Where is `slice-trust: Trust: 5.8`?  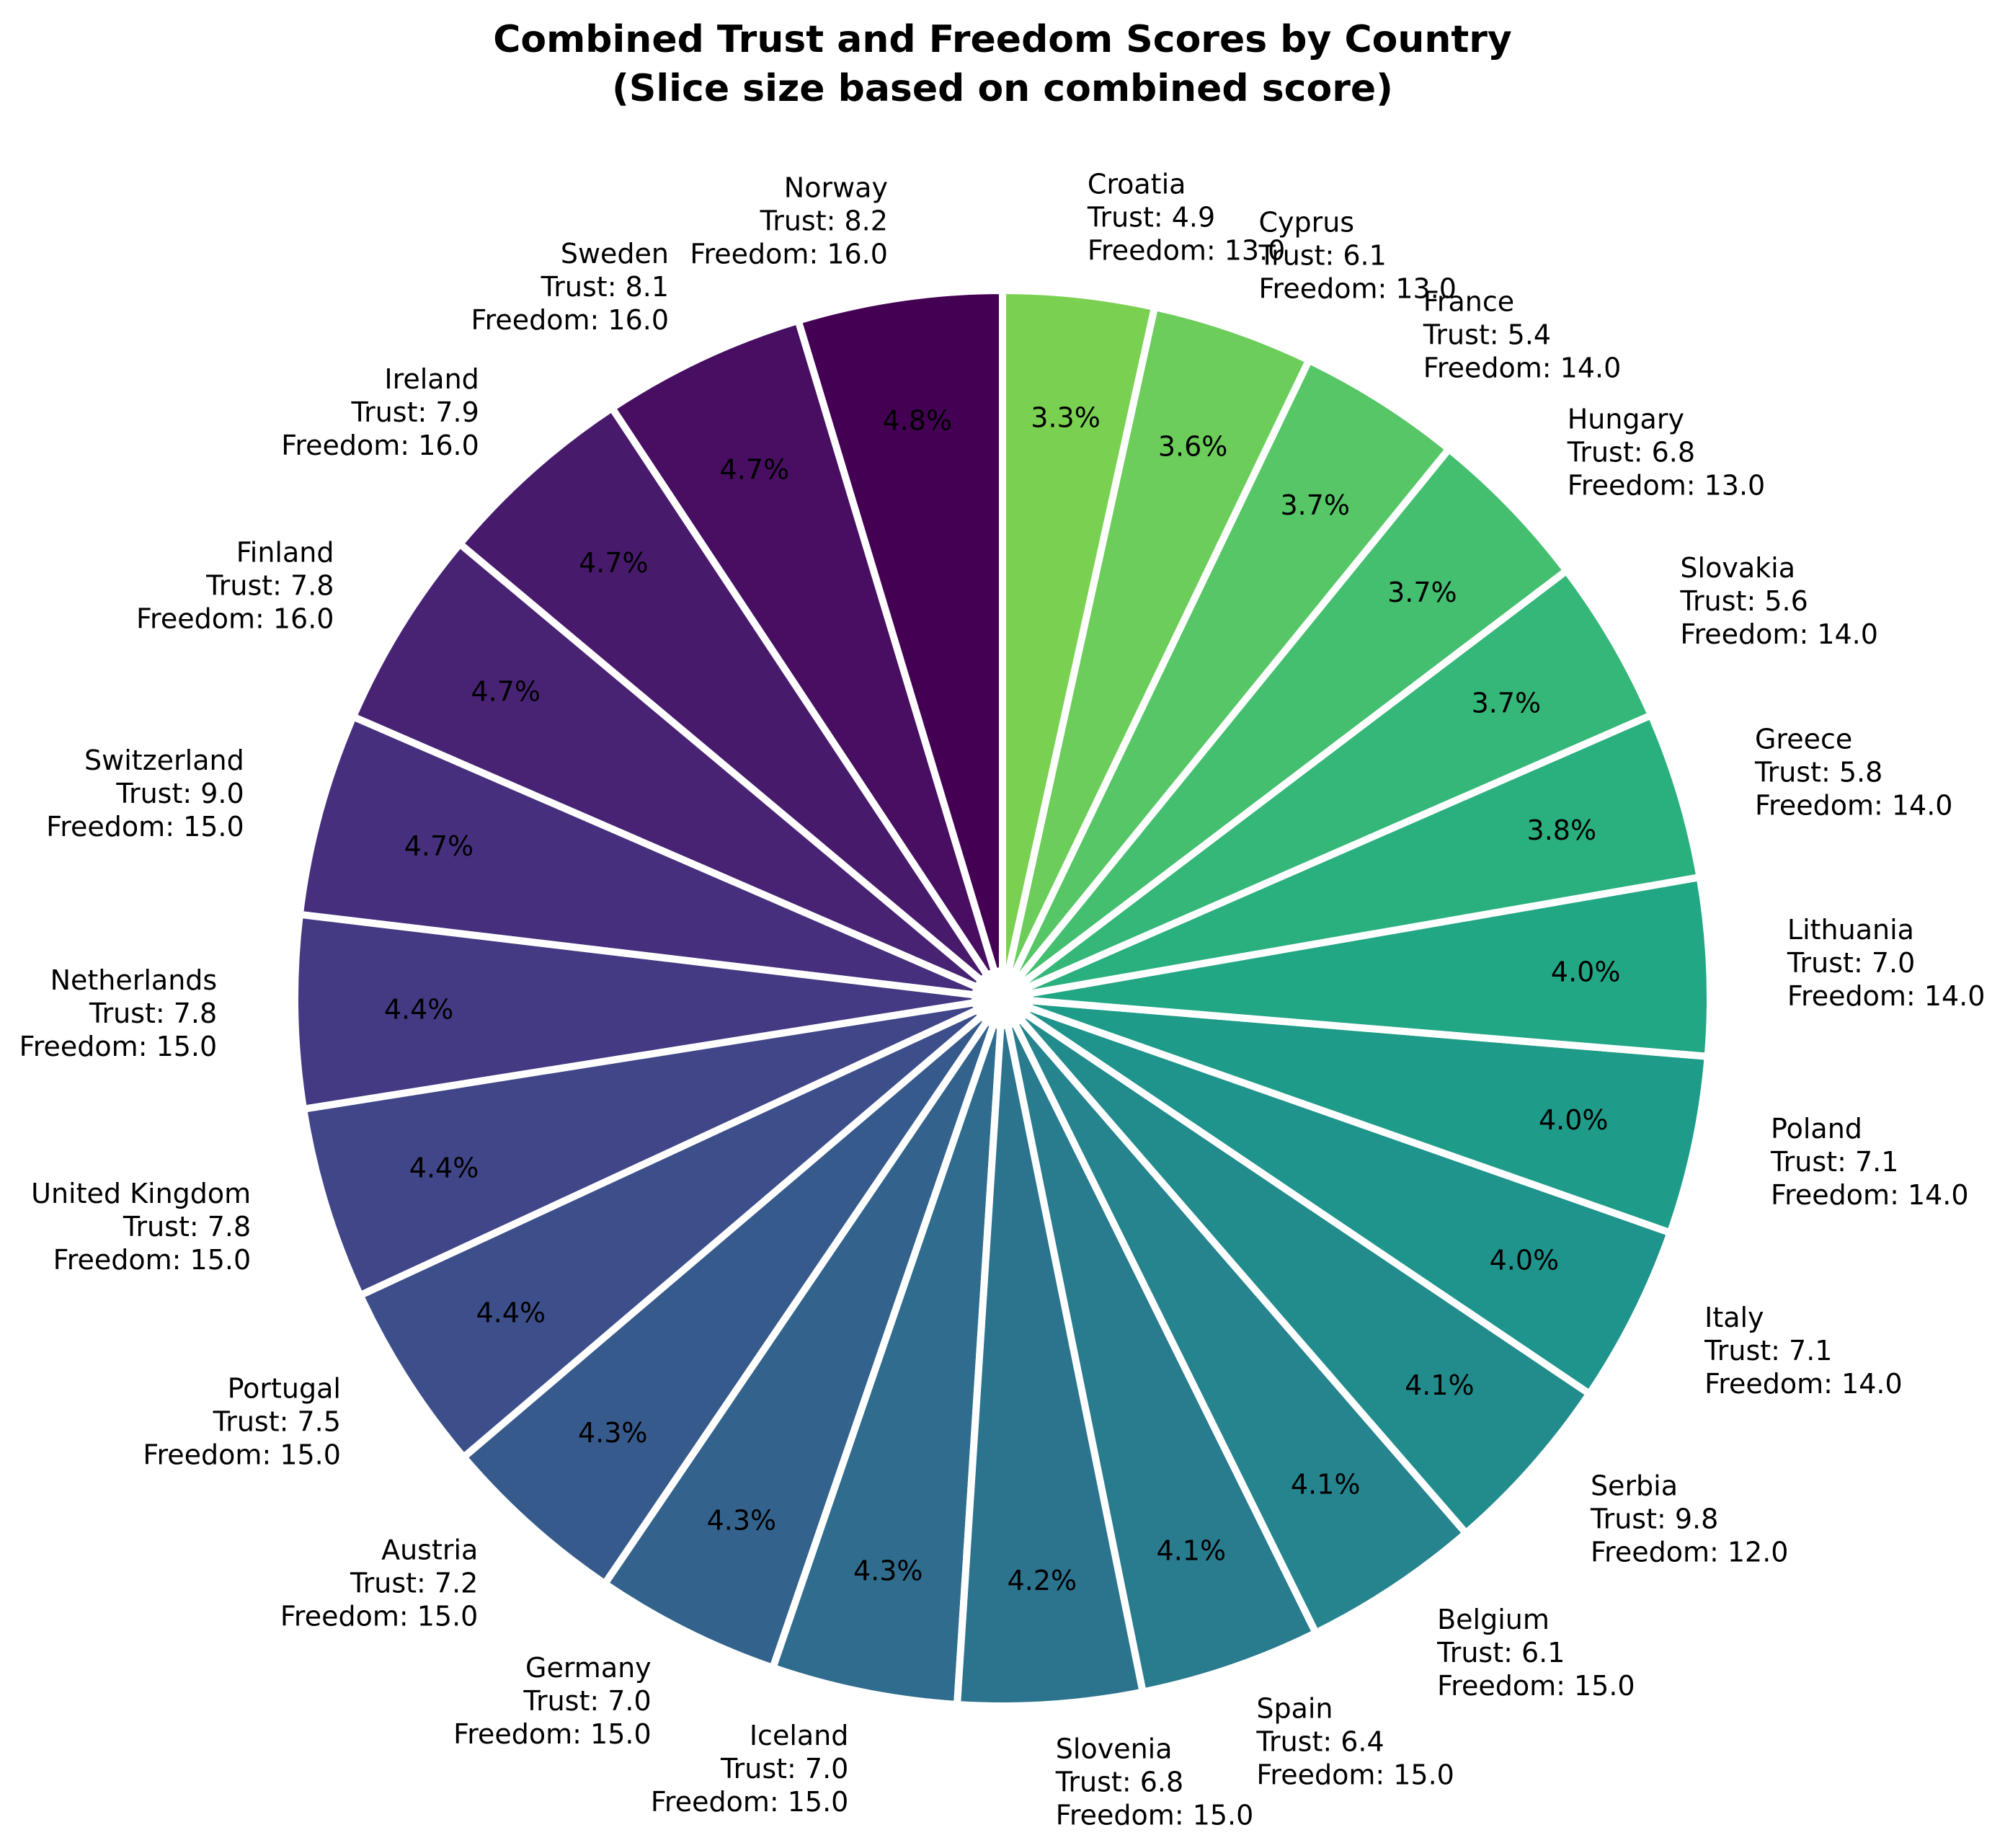 slice-trust: Trust: 5.8 is located at coordinates (1818, 772).